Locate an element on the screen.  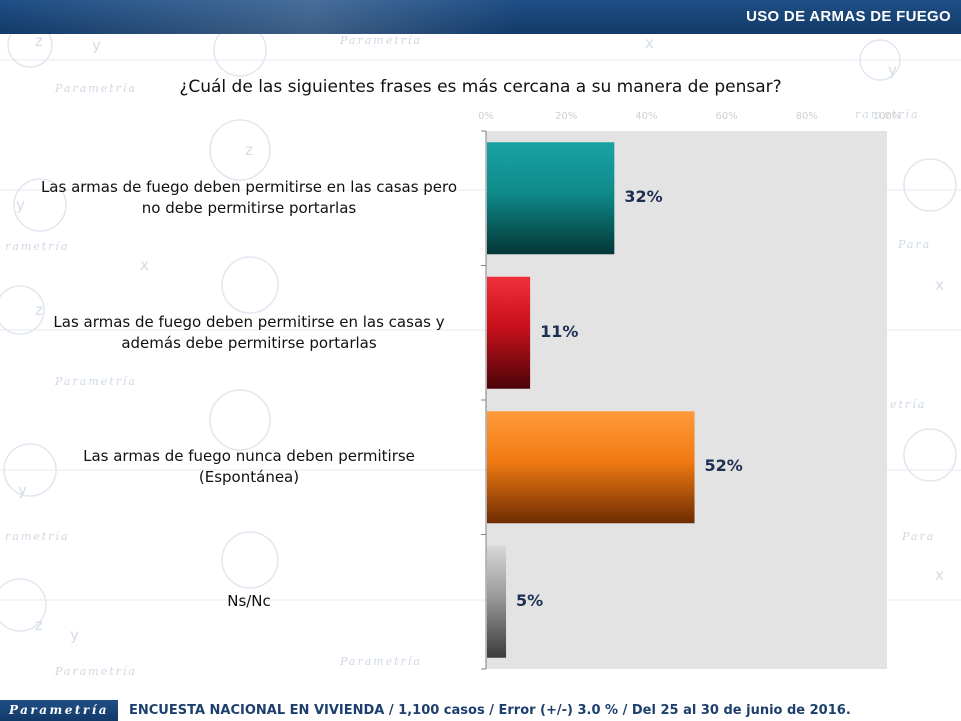
x-tick-label: 80% is located at coordinates (806, 116).